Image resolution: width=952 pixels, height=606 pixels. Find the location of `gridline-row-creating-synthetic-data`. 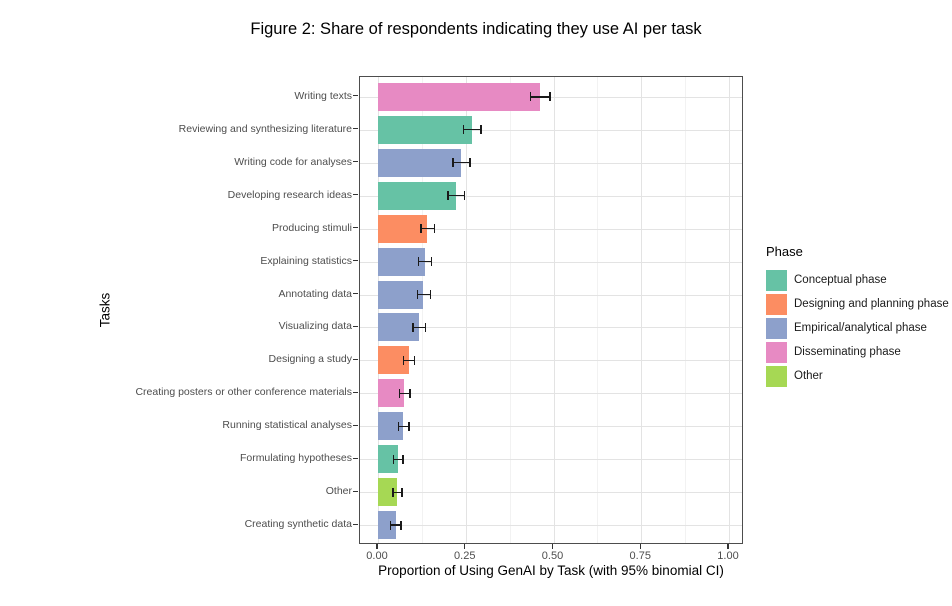

gridline-row-creating-synthetic-data is located at coordinates (551, 526).